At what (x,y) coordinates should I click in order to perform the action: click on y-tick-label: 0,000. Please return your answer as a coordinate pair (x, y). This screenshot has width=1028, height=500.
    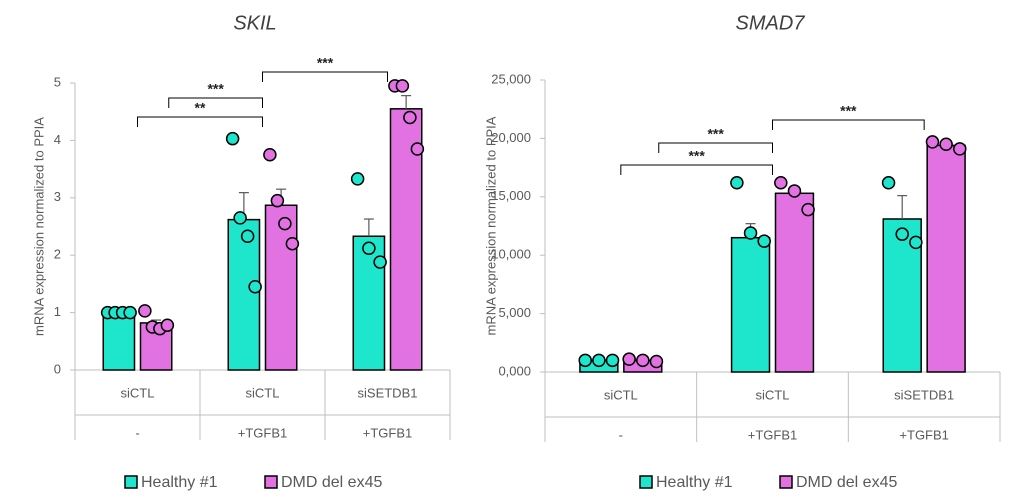
    Looking at the image, I should click on (514, 370).